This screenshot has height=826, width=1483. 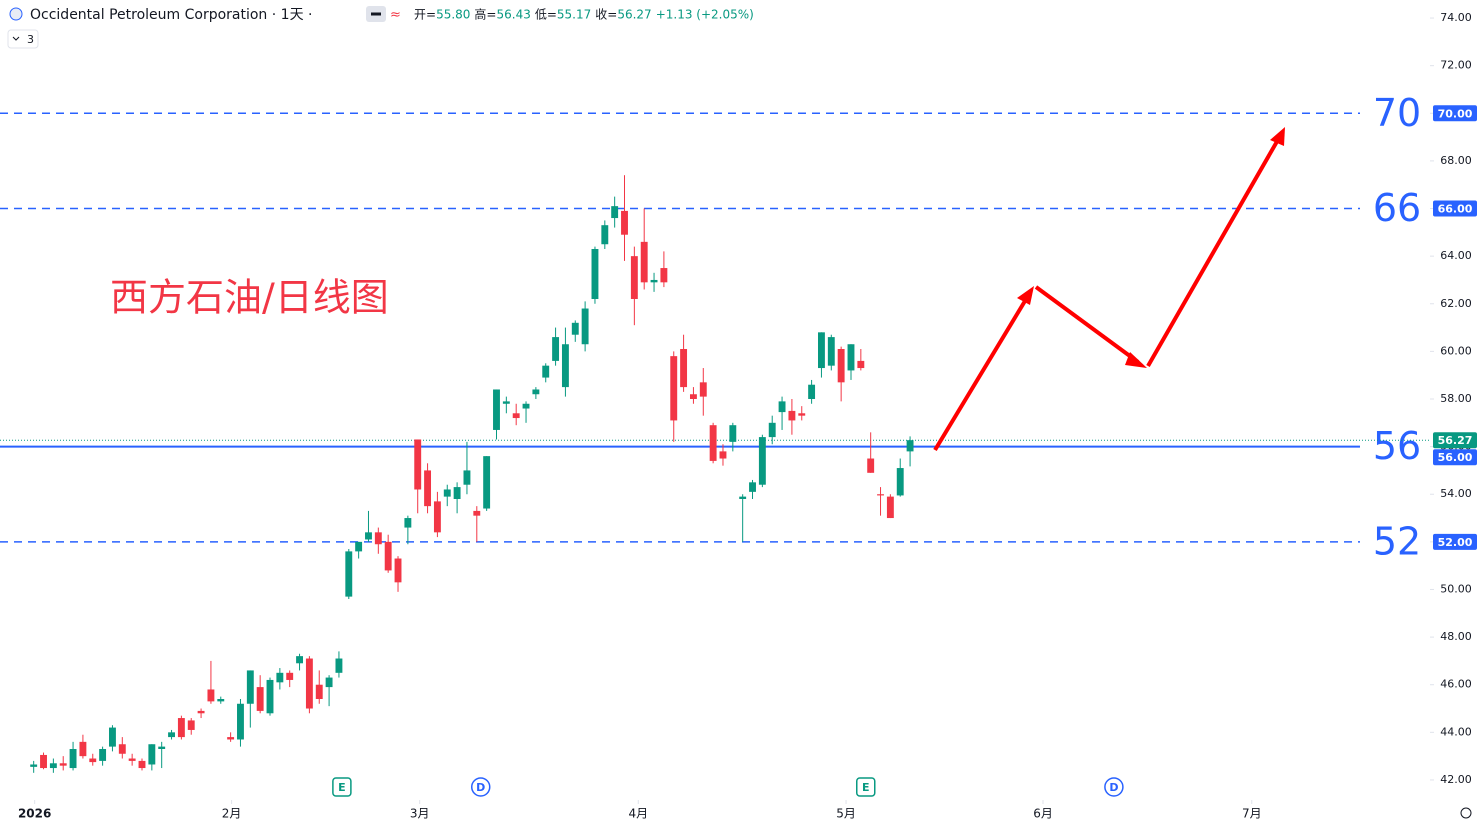 What do you see at coordinates (546, 15) in the screenshot?
I see `ohlc-label: 低=` at bounding box center [546, 15].